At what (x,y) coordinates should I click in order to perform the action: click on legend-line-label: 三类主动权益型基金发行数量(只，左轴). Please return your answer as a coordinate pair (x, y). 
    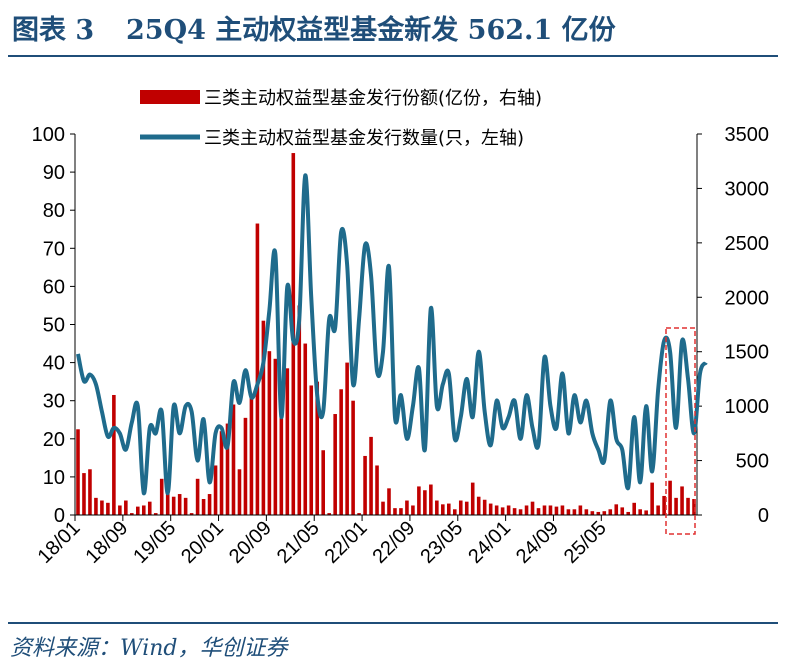
    Looking at the image, I should click on (364, 138).